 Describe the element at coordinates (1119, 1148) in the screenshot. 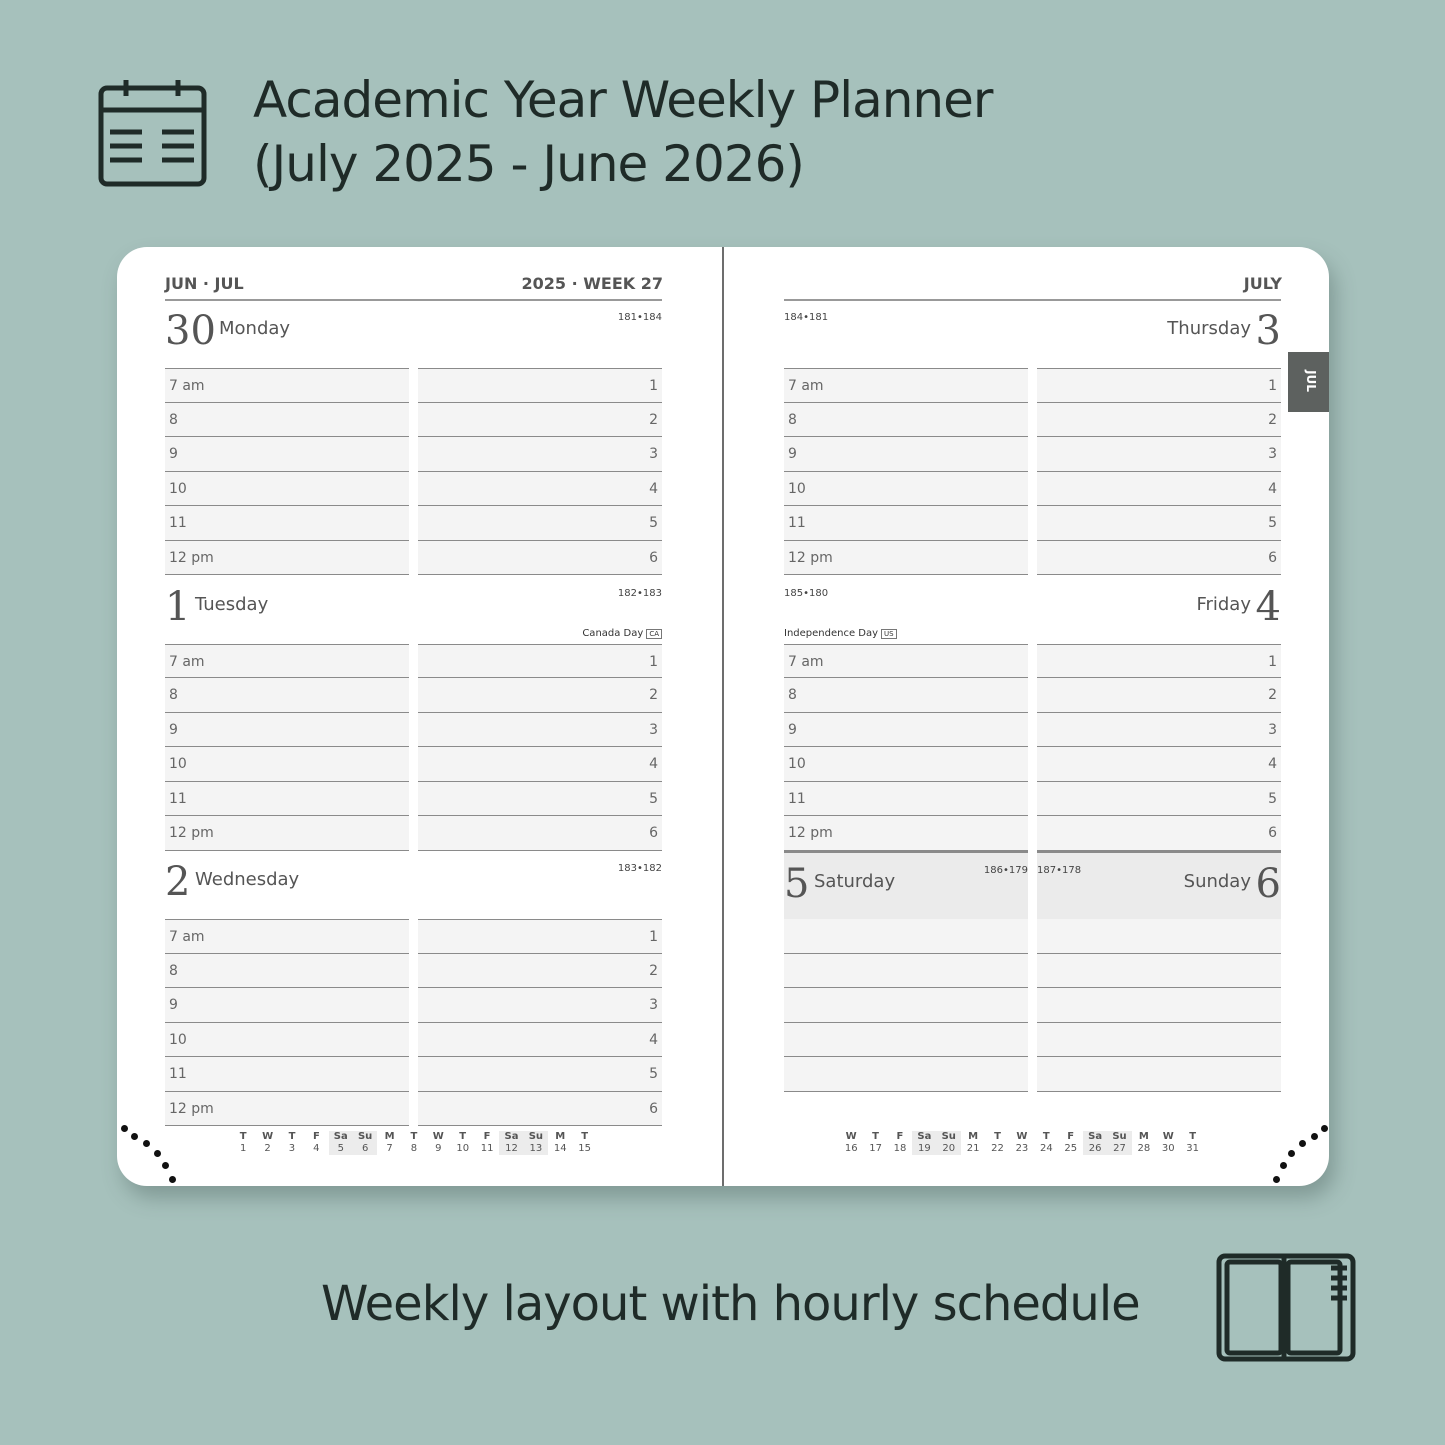

I see `date-number: 27` at that location.